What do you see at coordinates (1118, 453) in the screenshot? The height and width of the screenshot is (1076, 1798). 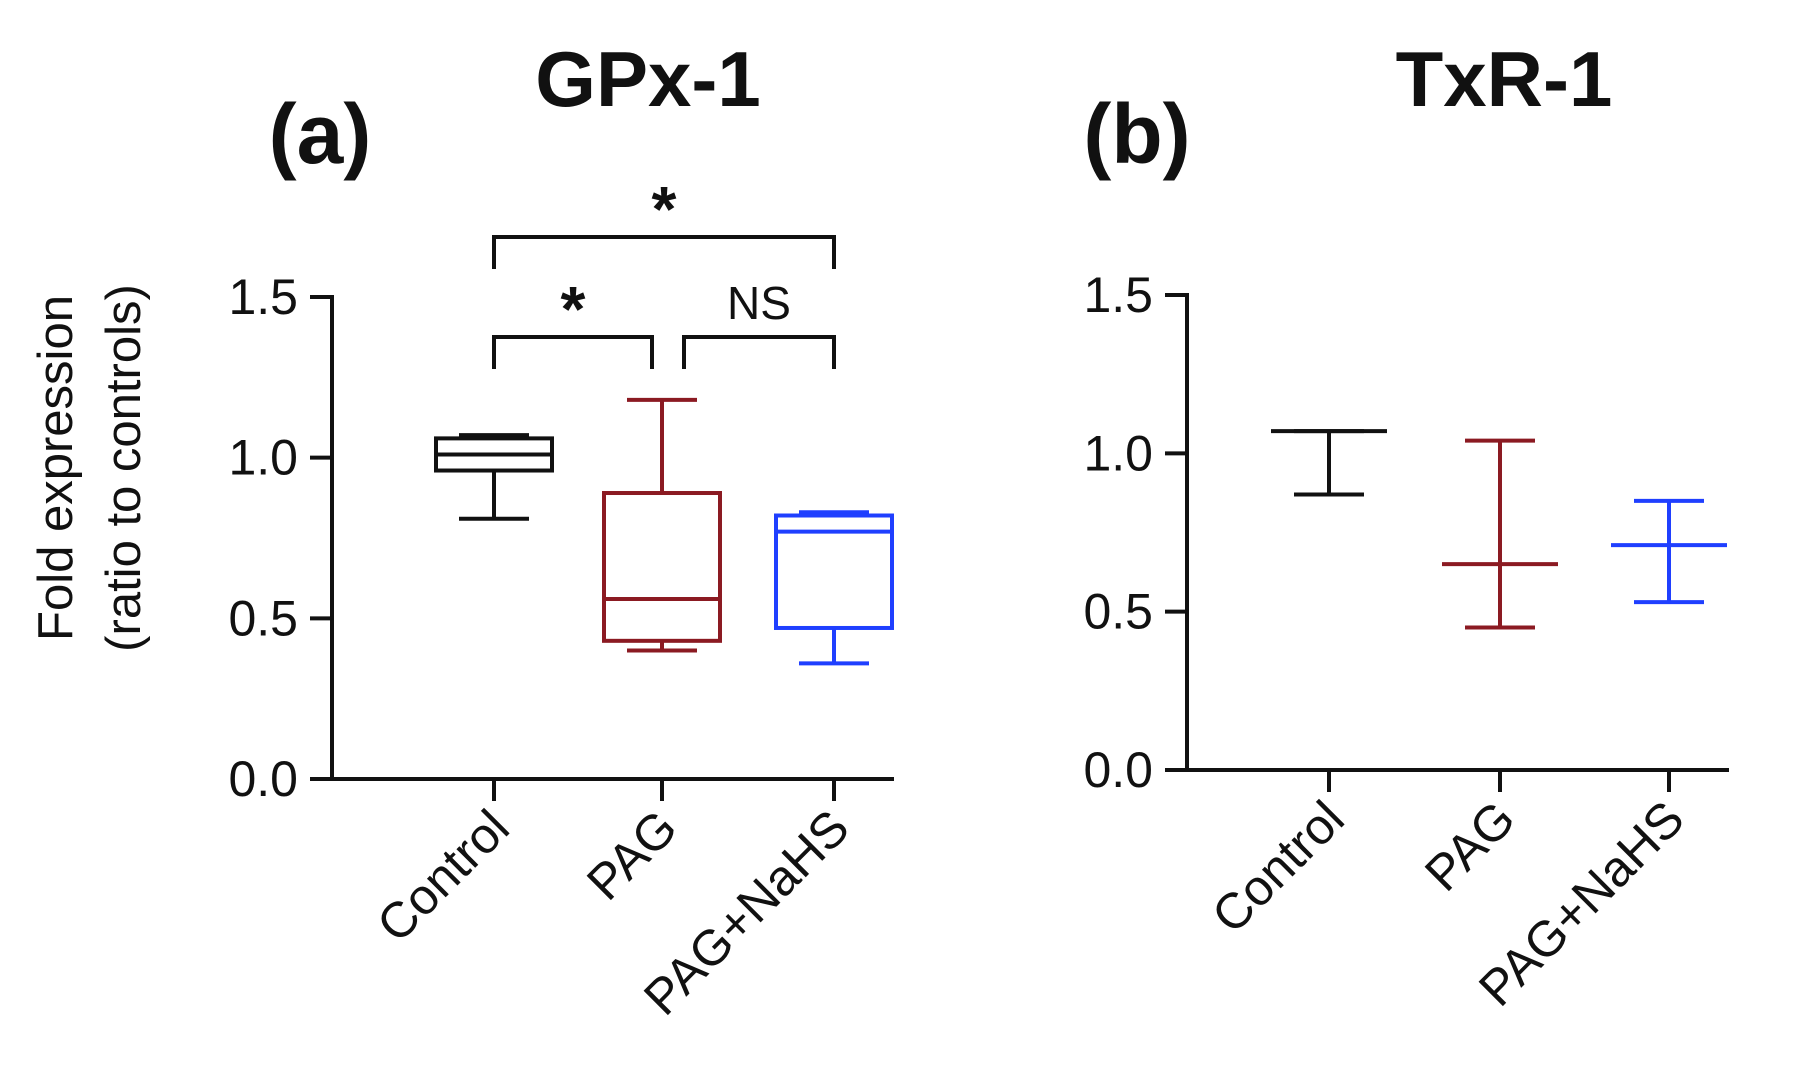 I see `y-tick-label-b-2: 1.0` at bounding box center [1118, 453].